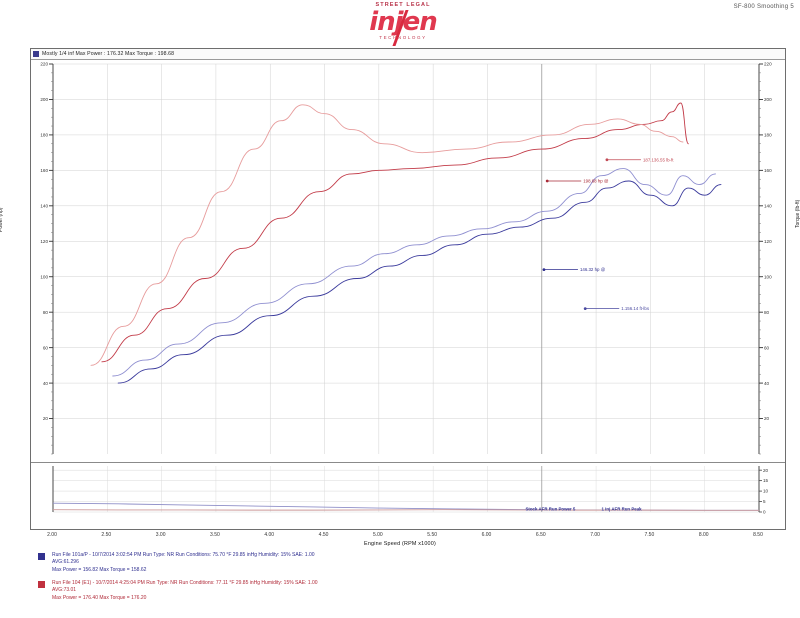 This screenshot has height=618, width=800. Describe the element at coordinates (486, 535) in the screenshot. I see `x-tick-label: 6.00` at that location.